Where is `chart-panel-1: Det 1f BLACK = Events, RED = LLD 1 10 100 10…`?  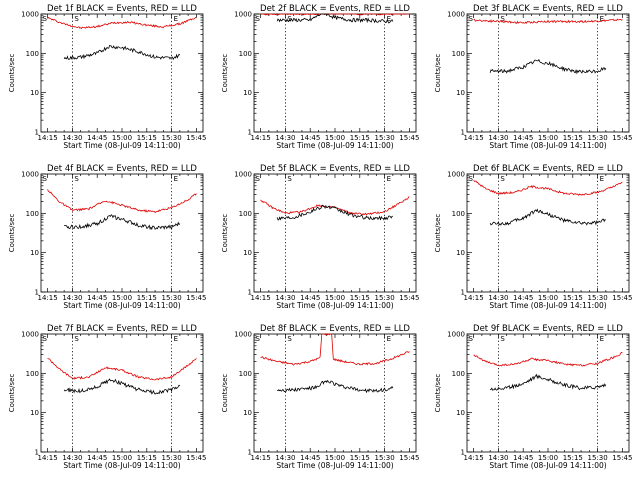 chart-panel-1: Det 1f BLACK = Events, RED = LLD 1 10 100 10… is located at coordinates (107, 77).